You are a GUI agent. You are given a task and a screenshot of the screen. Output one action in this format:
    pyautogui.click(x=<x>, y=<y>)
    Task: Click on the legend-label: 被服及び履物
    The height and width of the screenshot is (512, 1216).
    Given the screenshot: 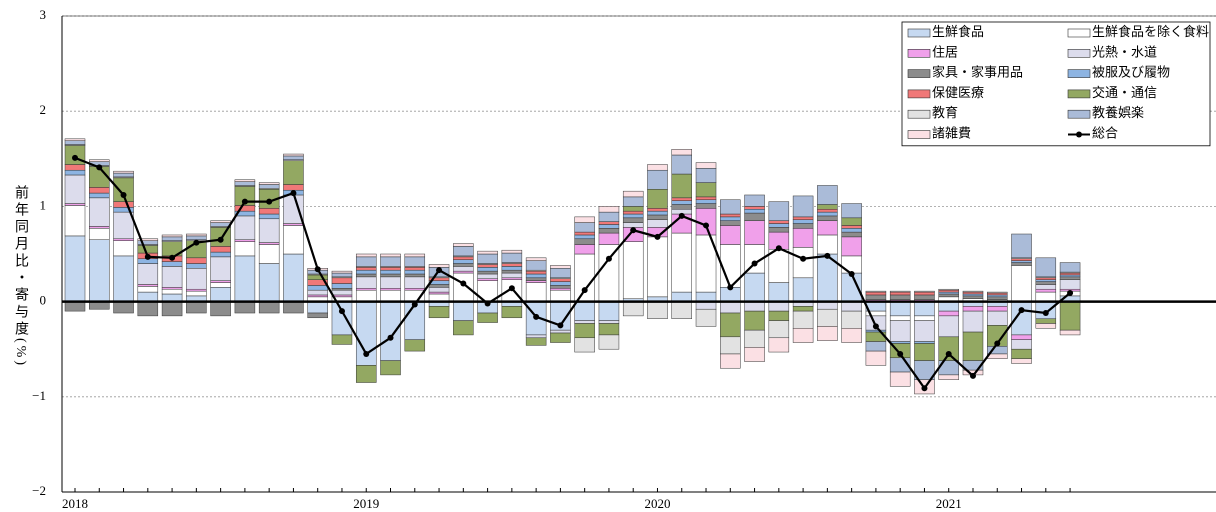 What is the action you would take?
    pyautogui.click(x=1131, y=72)
    